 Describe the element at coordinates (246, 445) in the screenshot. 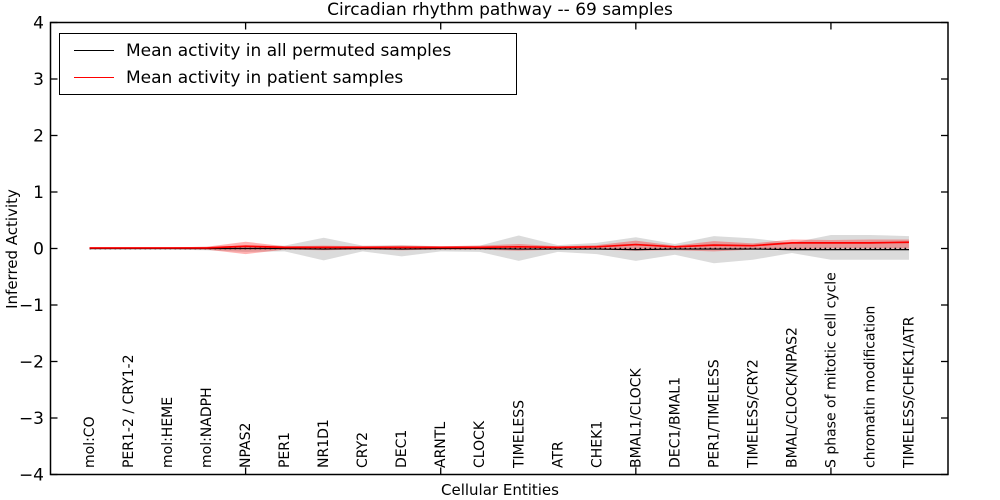

I see `x-category-label: NPAS2` at that location.